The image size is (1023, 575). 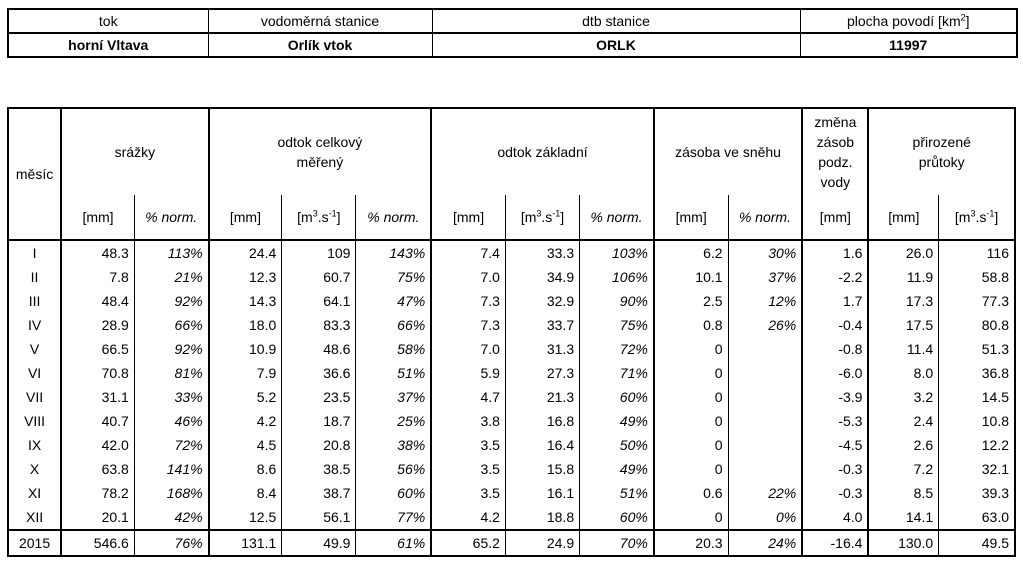 What do you see at coordinates (34, 445) in the screenshot?
I see `month-label: IX` at bounding box center [34, 445].